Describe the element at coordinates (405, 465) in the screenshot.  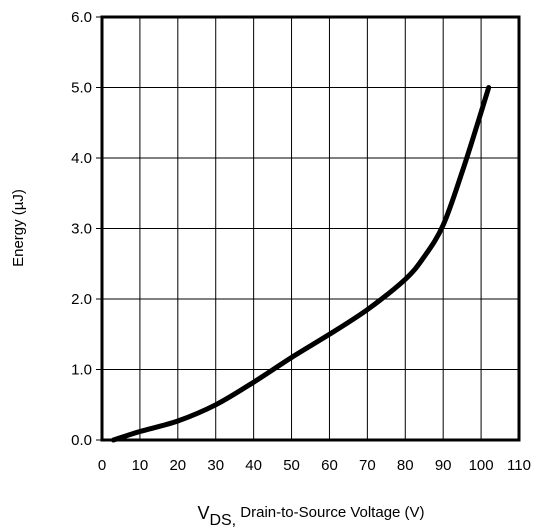
I see `x-tick-label: 80` at that location.